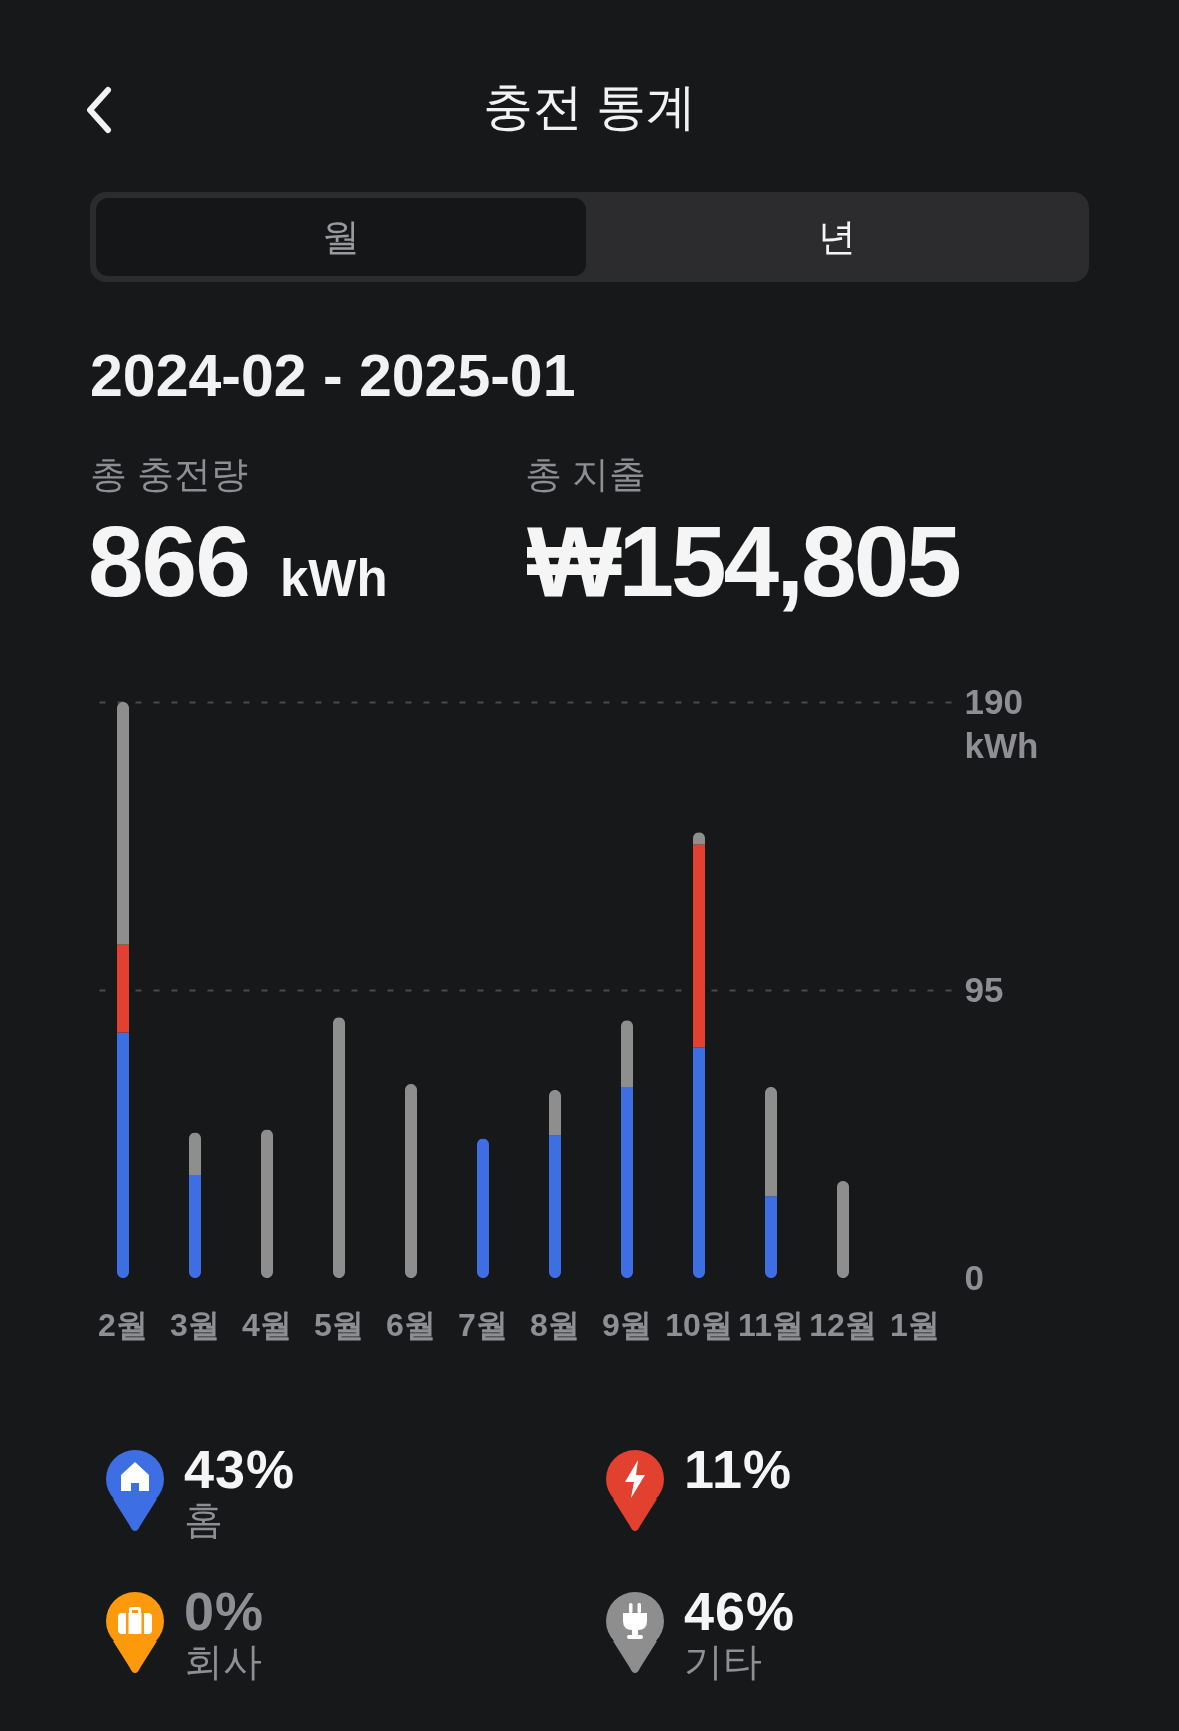 This screenshot has height=1731, width=1179. What do you see at coordinates (589, 107) in the screenshot?
I see `chart-title: 충전 통계` at bounding box center [589, 107].